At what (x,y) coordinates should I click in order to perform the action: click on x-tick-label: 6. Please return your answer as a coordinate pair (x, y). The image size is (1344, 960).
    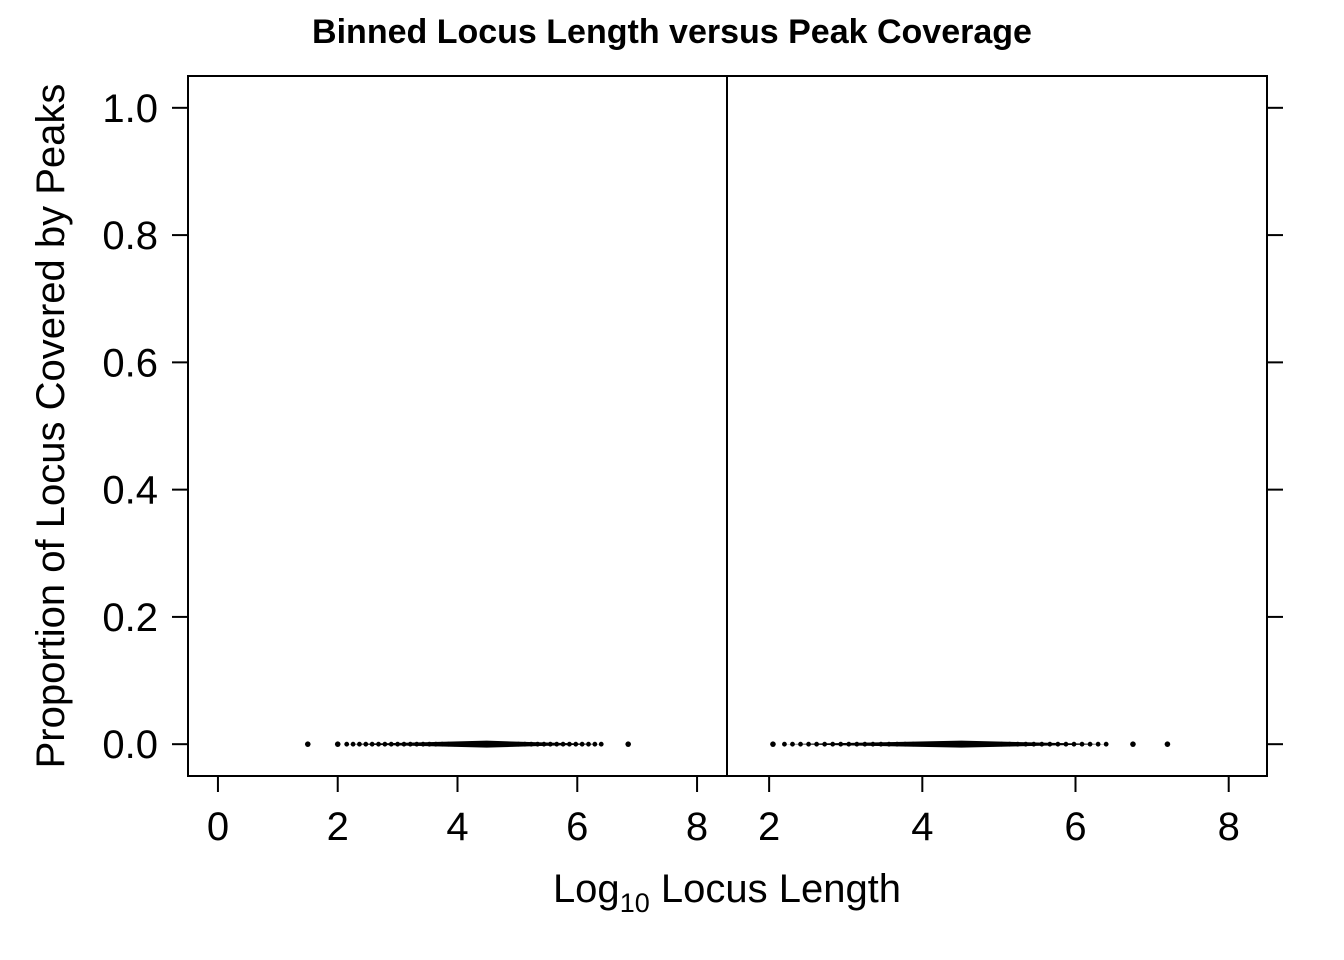
    Looking at the image, I should click on (1075, 827).